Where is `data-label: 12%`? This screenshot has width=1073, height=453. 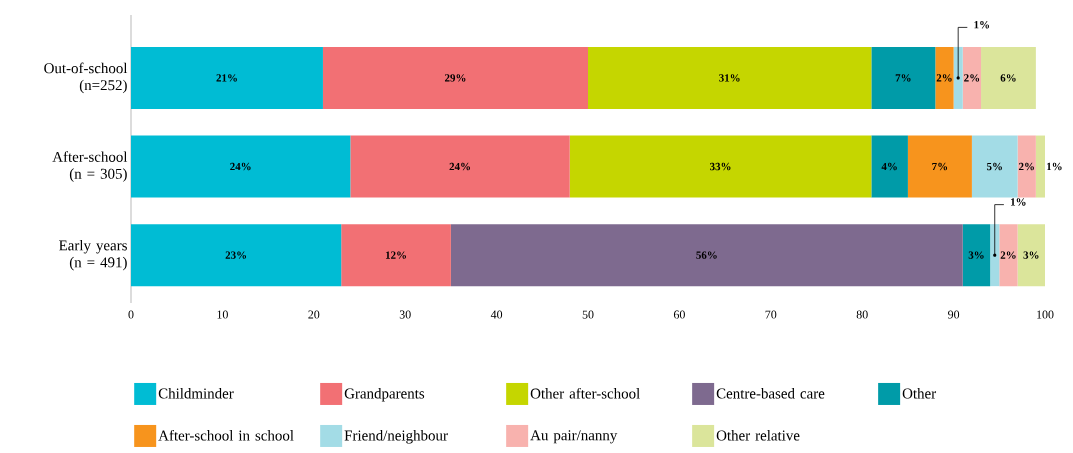 data-label: 12% is located at coordinates (395, 255).